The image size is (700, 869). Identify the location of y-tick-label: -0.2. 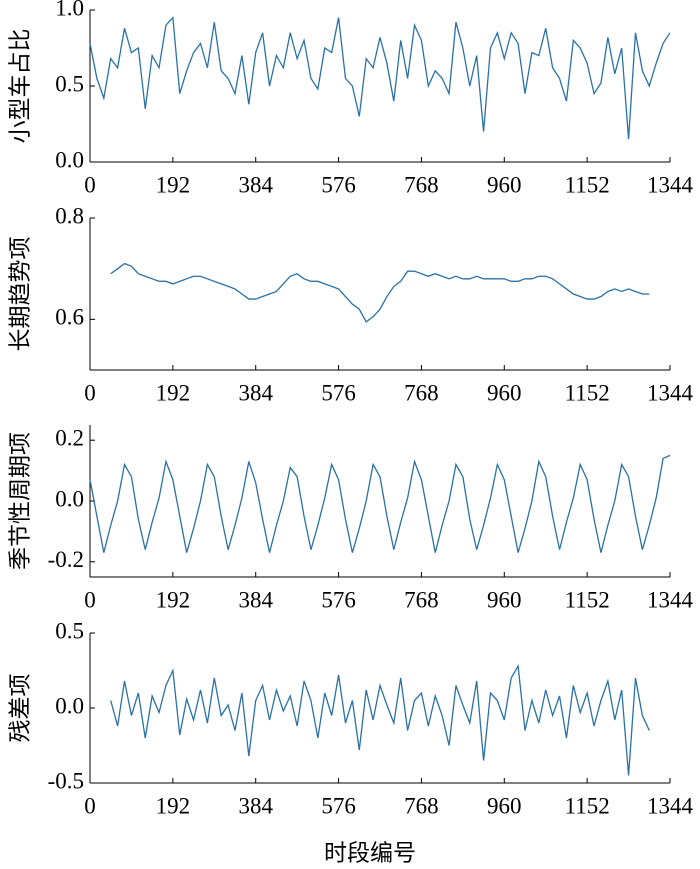
(66, 559).